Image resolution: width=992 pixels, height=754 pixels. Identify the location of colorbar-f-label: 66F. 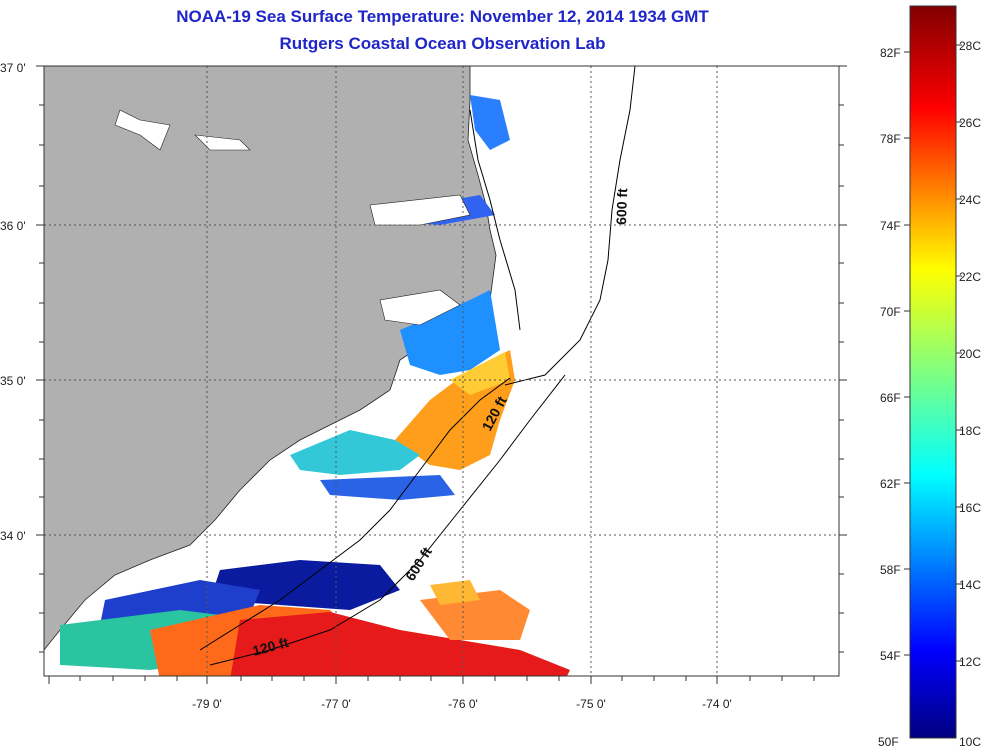
(890, 398).